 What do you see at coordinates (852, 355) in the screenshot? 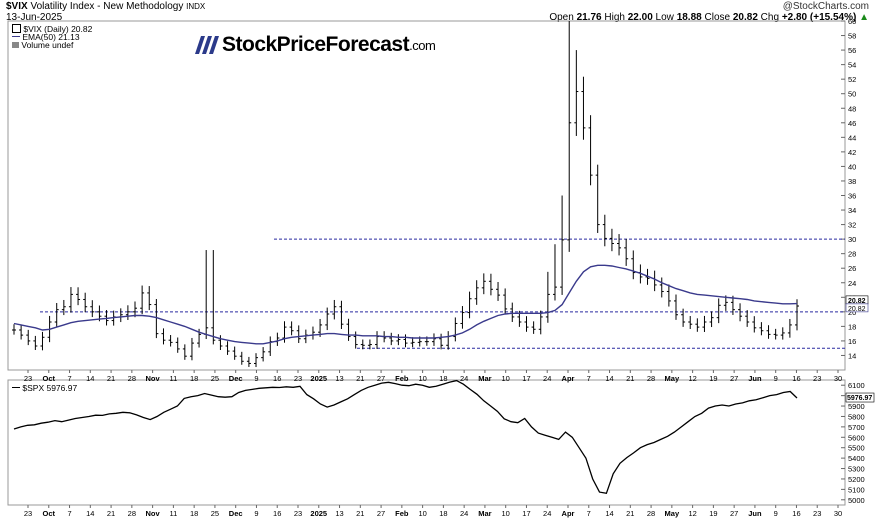
I see `y-tick-label: 14` at bounding box center [852, 355].